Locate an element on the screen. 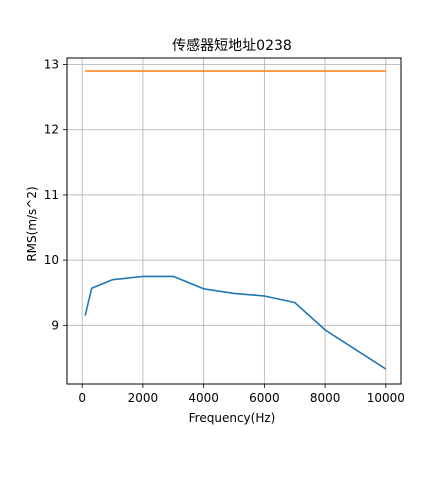  y-tick-label: 12 is located at coordinates (51, 130).